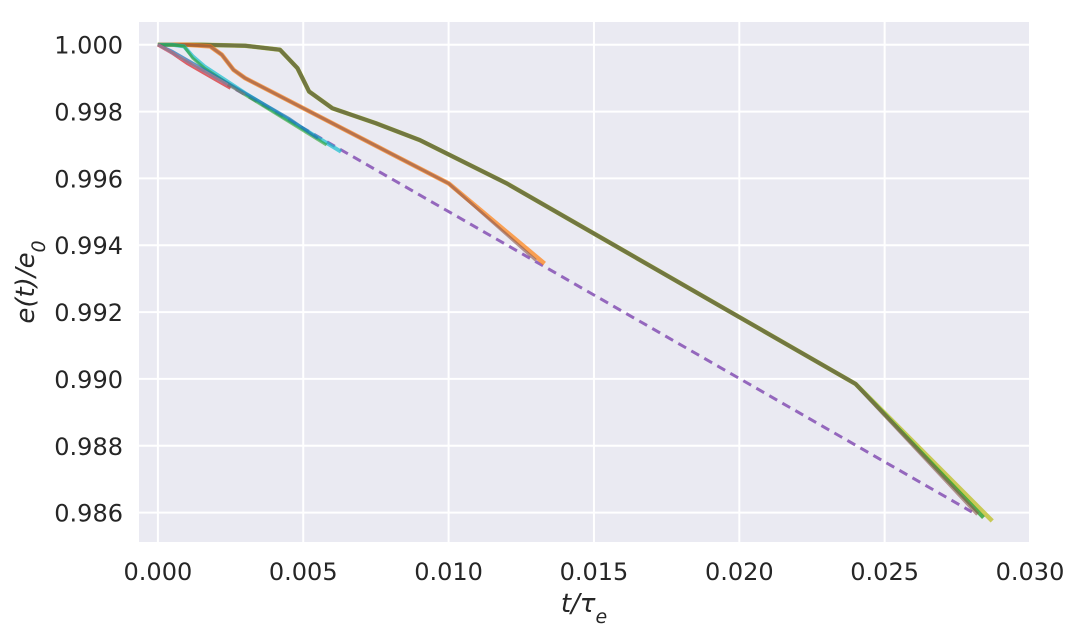 The width and height of the screenshot is (1080, 631). Describe the element at coordinates (739, 572) in the screenshot. I see `x-tick-label: 0.020` at that location.